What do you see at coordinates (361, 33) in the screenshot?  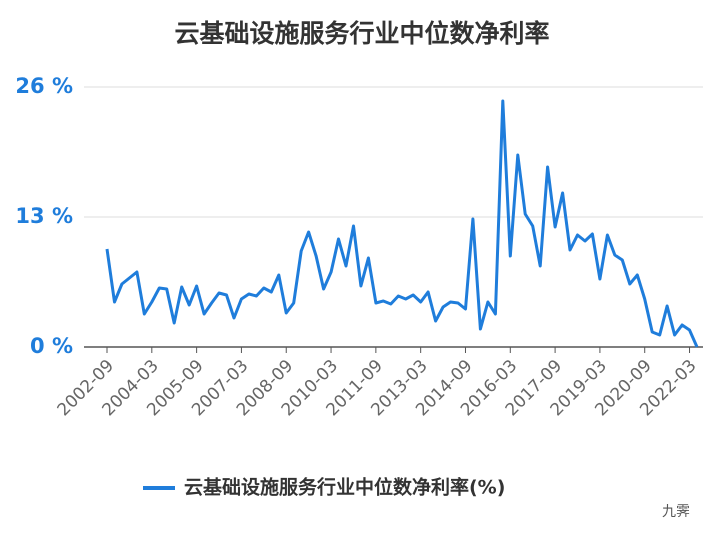 I see `chart-title: 云基础设施服务行业中位数净利率` at bounding box center [361, 33].